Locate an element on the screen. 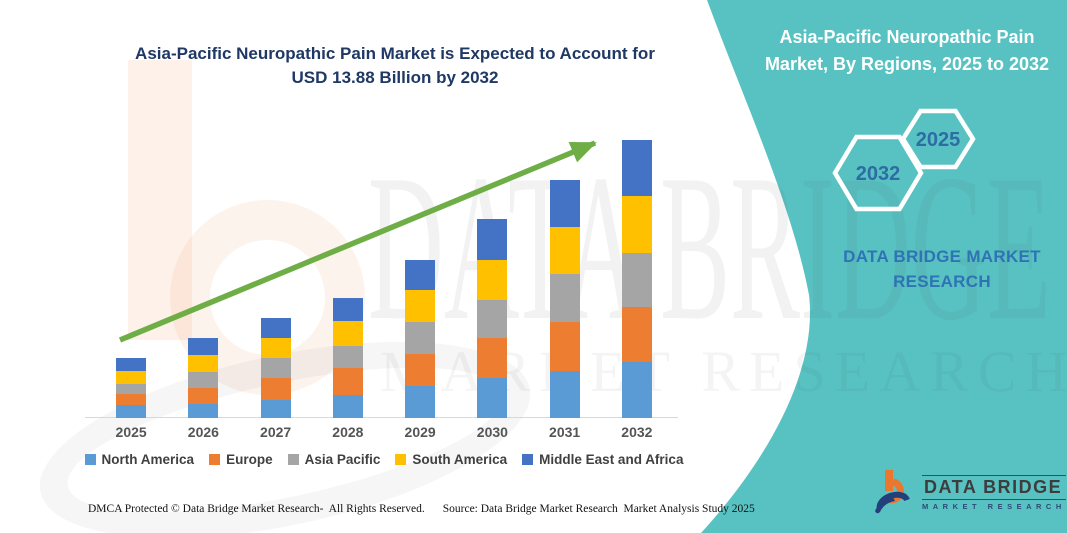 The height and width of the screenshot is (533, 1067). panel-title-line2: Market, By Regions, 2025 to 2032 is located at coordinates (907, 64).